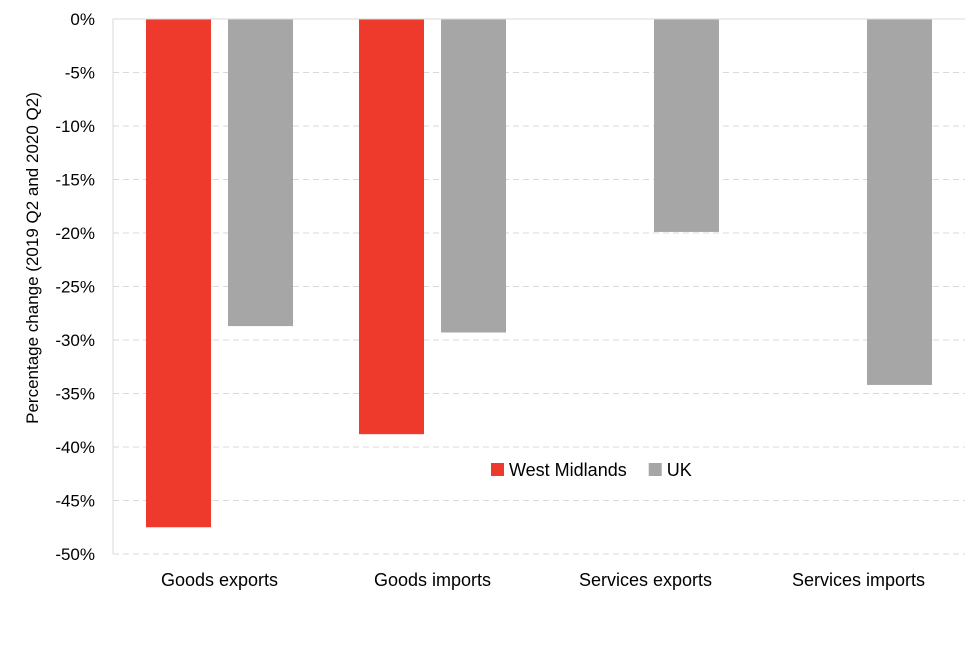  What do you see at coordinates (32, 258) in the screenshot?
I see `y-axis-title: Percentage change (2019 Q2 and 2020 Q2)` at bounding box center [32, 258].